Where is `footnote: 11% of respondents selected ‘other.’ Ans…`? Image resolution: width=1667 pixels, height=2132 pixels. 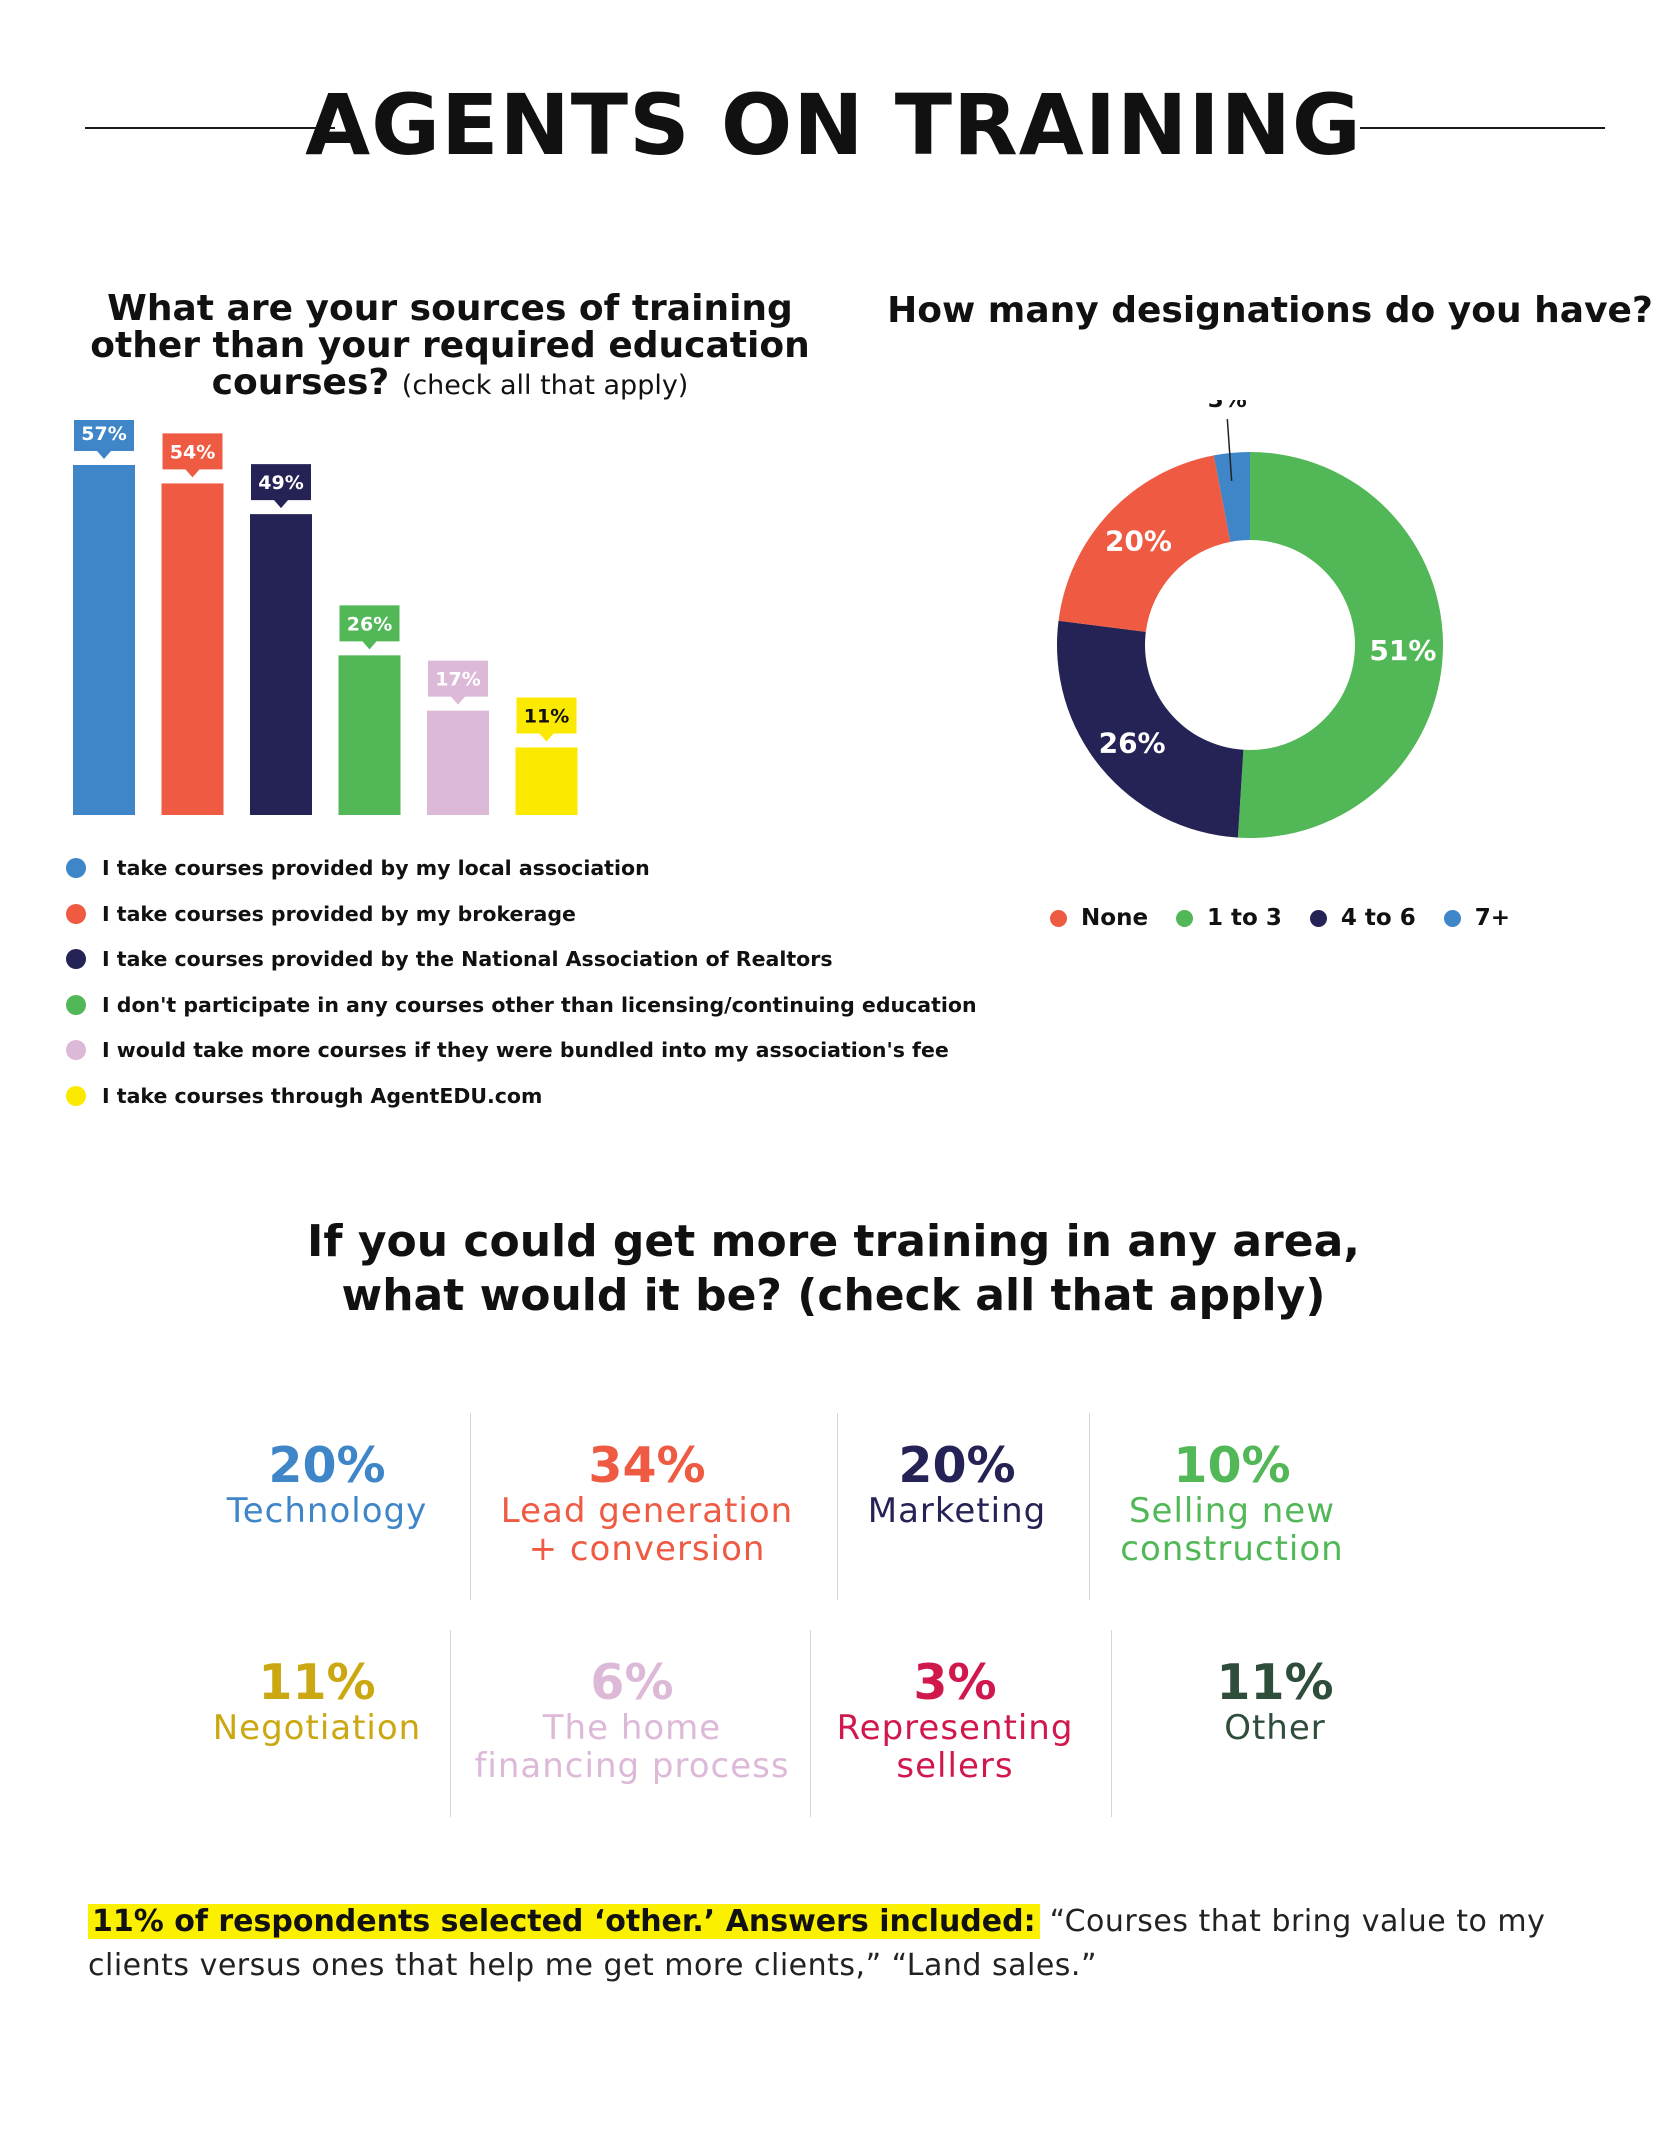
footnote: 11% of respondents selected ‘other.’ Ans… is located at coordinates (853, 1944).